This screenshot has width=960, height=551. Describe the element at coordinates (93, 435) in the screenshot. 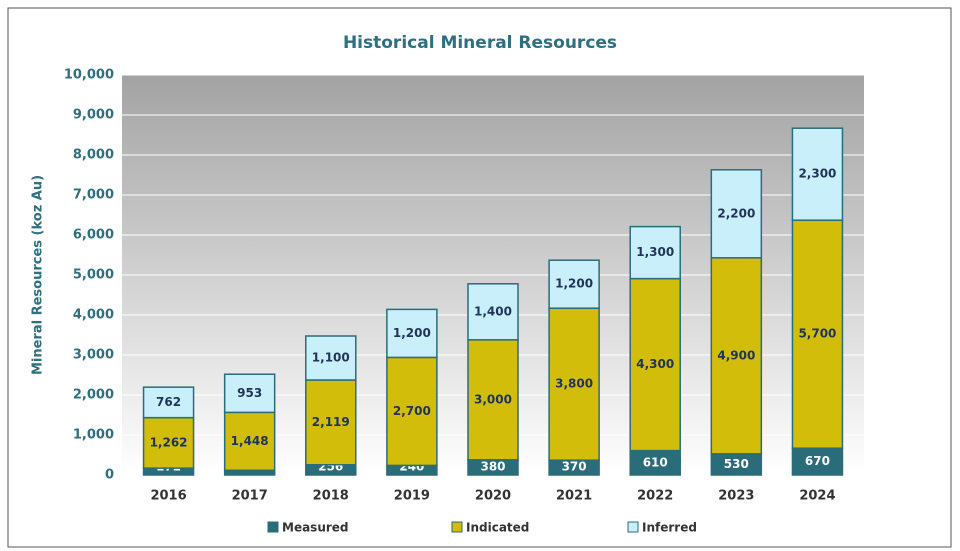

I see `y-tick-label: 1,000` at that location.